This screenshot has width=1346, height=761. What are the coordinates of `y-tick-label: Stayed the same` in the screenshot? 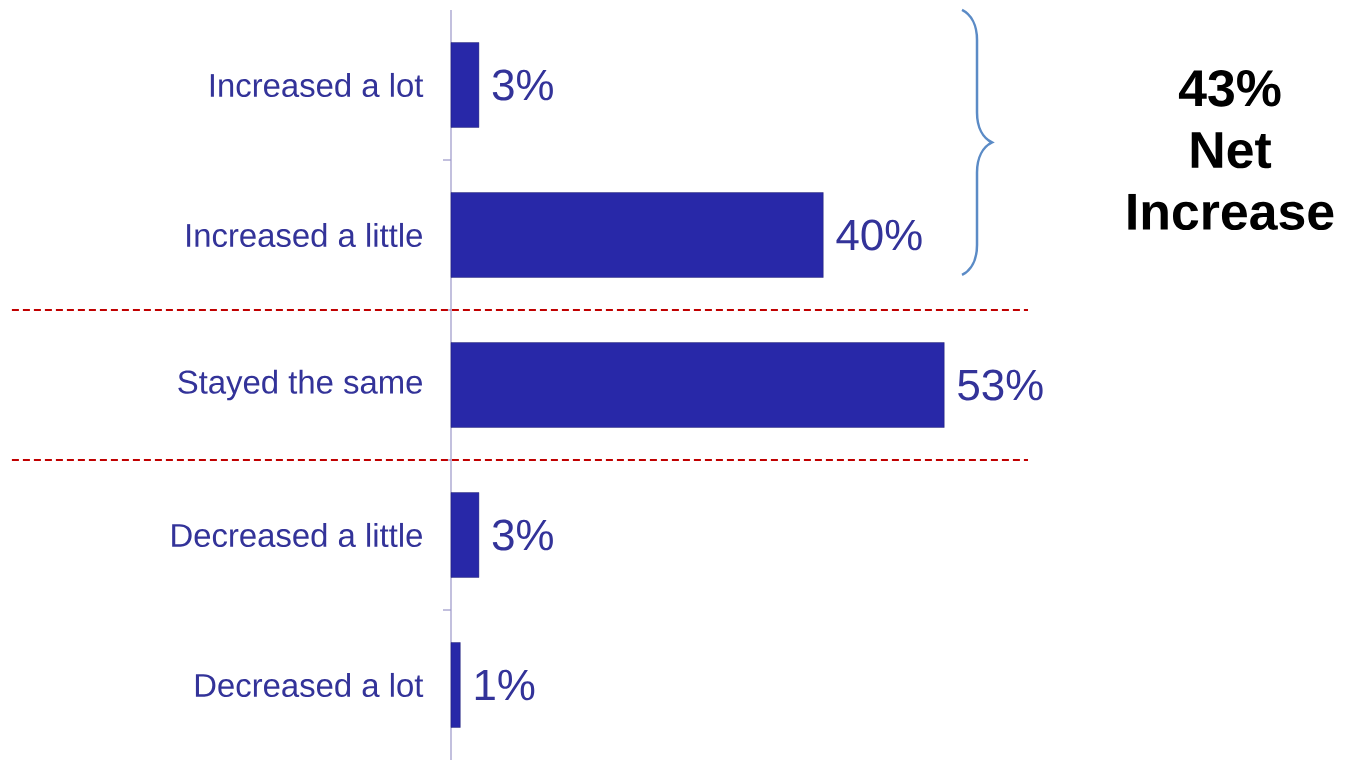 It's located at (300, 385).